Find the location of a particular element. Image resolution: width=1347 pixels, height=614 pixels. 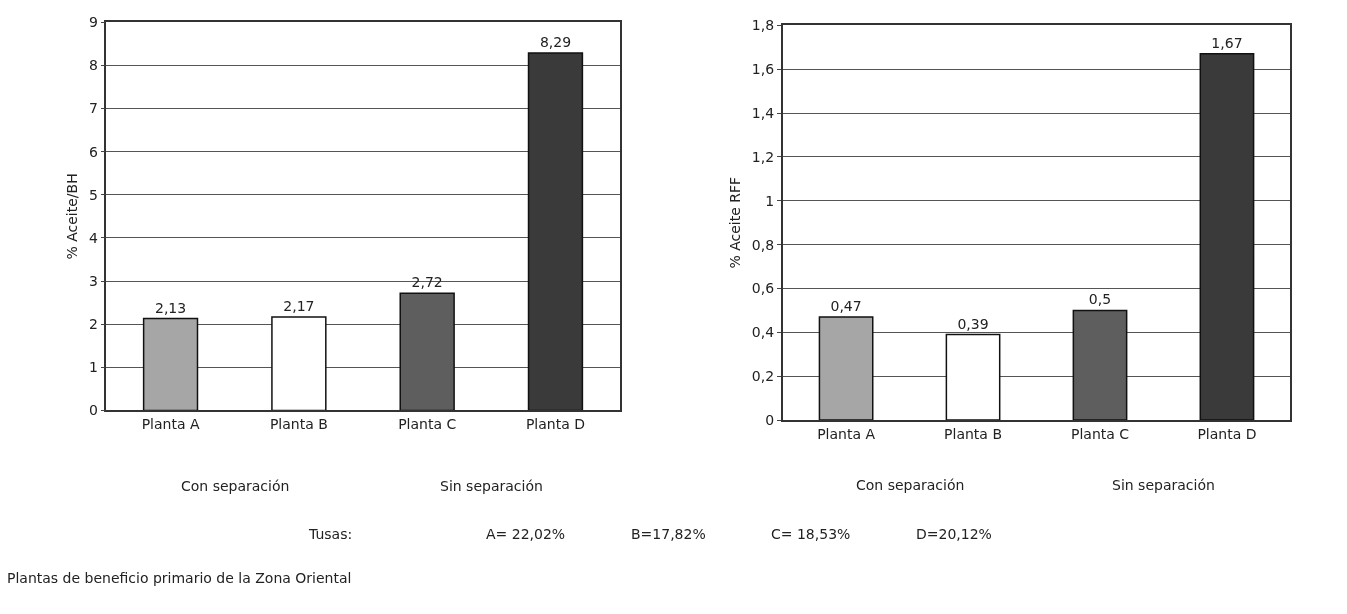

y-axis-title: % Aceite/BH is located at coordinates (72, 216).